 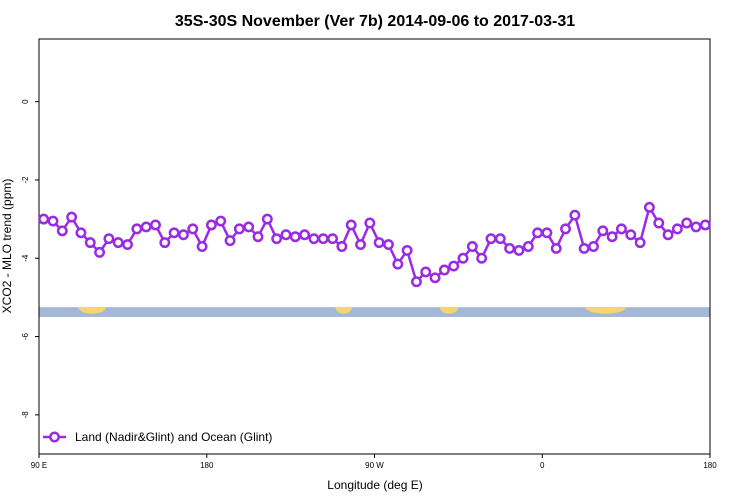 I want to click on y-tick-label-4: -8, so click(x=25, y=415).